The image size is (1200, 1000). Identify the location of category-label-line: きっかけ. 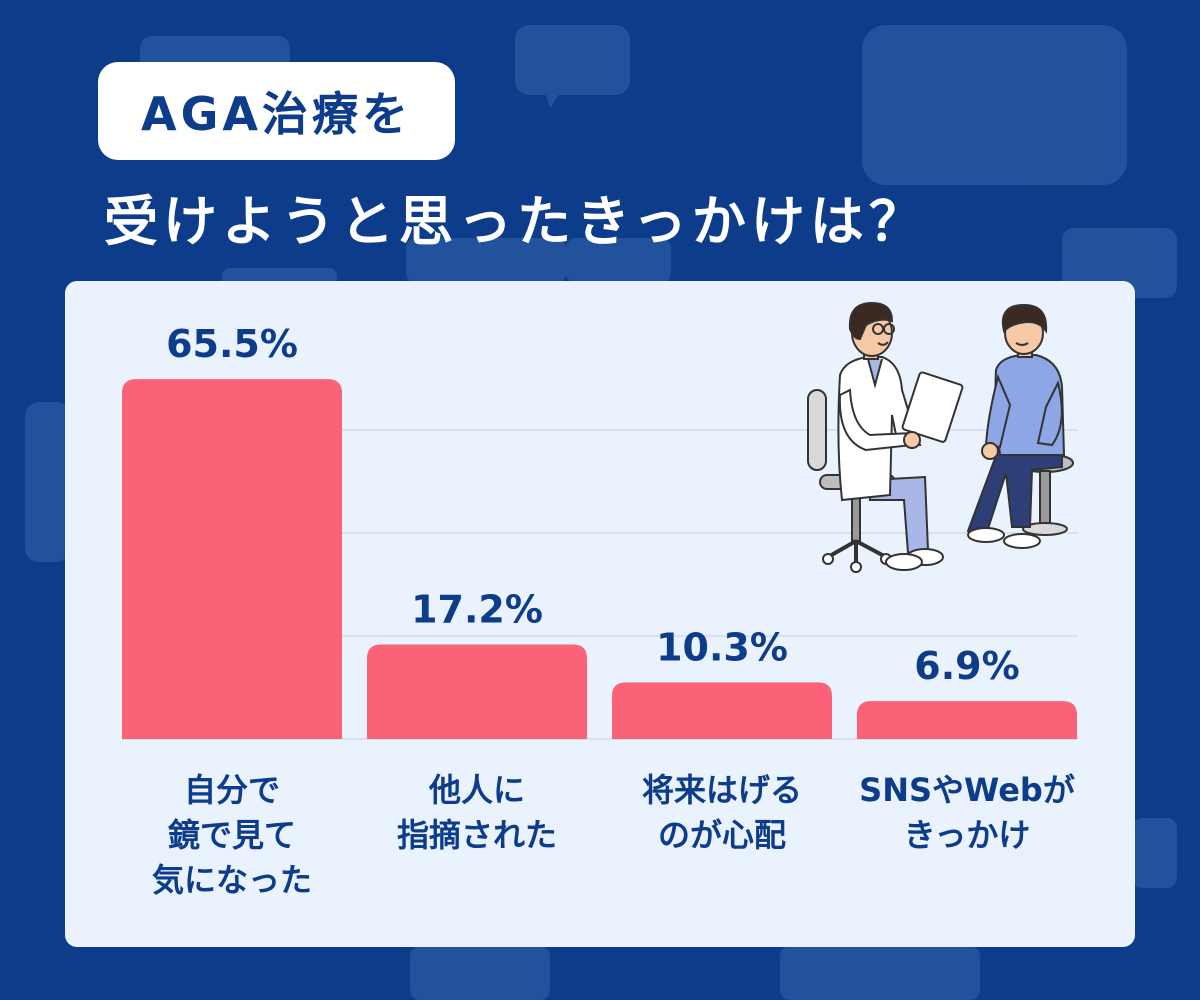
(967, 835).